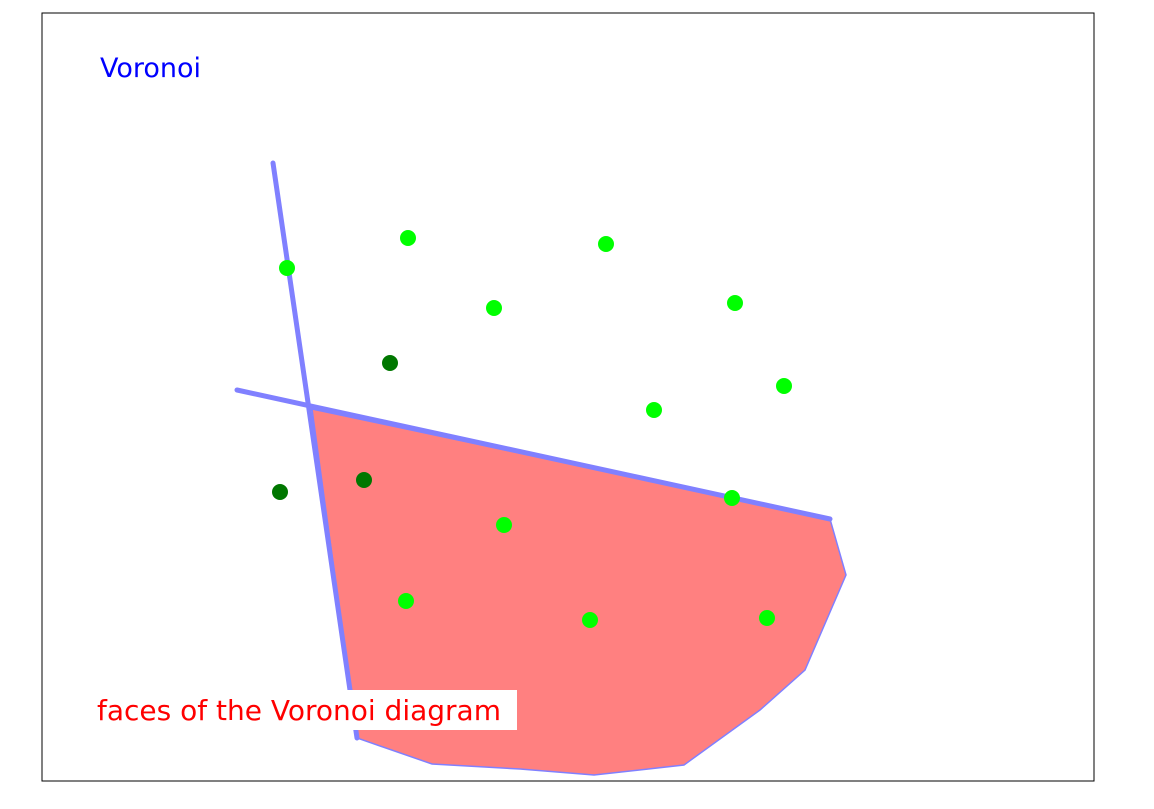 This screenshot has height=809, width=1154. What do you see at coordinates (299, 710) in the screenshot?
I see `diagram-caption: faces of the Voronoi diagram` at bounding box center [299, 710].